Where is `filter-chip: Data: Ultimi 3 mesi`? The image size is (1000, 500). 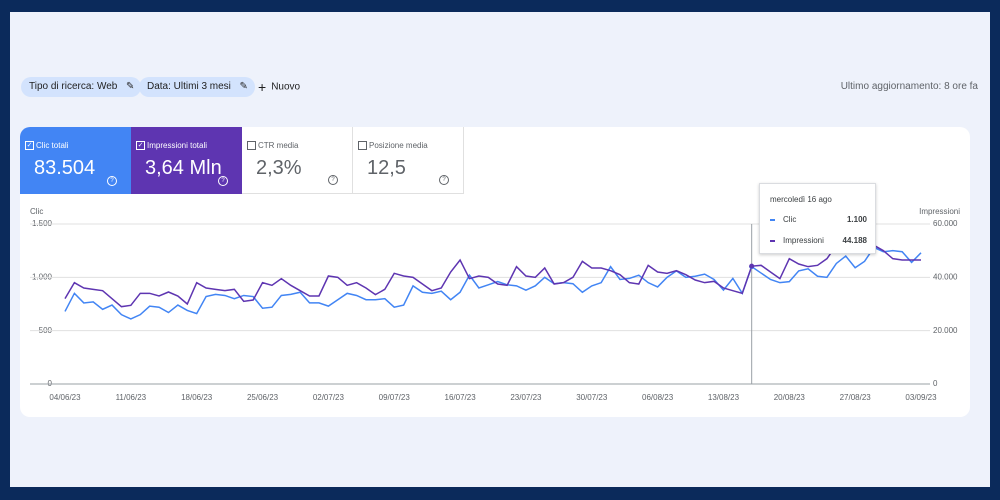
filter-chip: Data: Ultimi 3 mesi is located at coordinates (197, 87).